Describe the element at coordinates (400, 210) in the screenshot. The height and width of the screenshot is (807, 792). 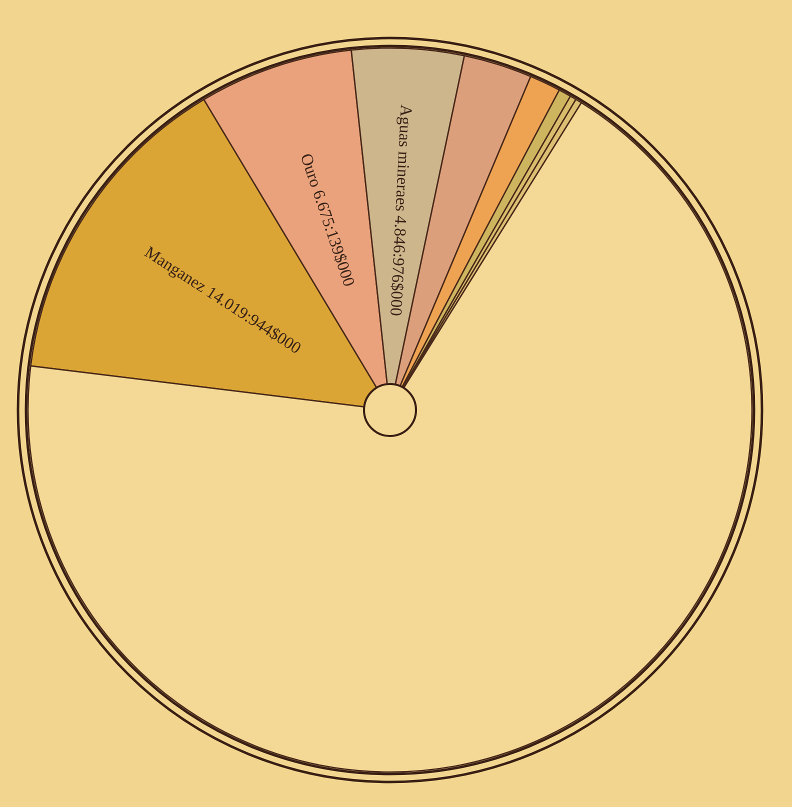
I see `slice-label: Aguas mineraes 4.846:976$000` at that location.